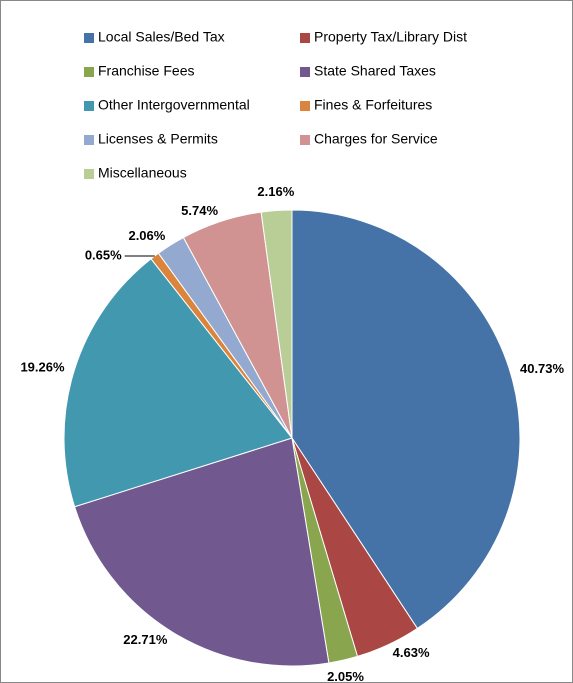 The height and width of the screenshot is (683, 573). Describe the element at coordinates (376, 139) in the screenshot. I see `legend-label: Charges for Service` at that location.